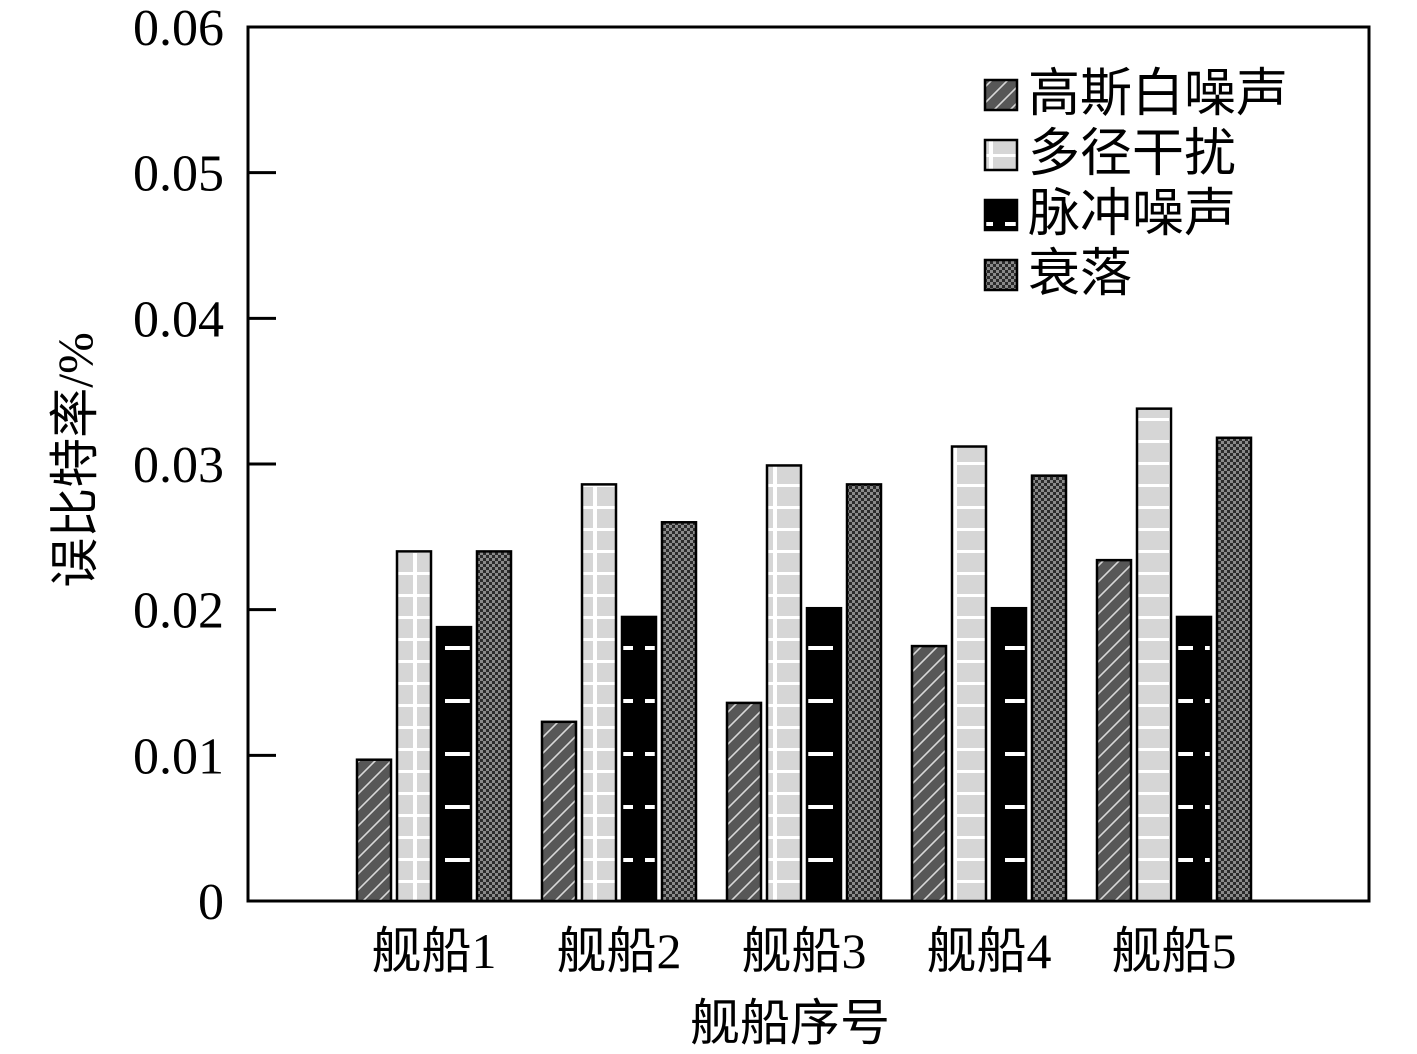 This screenshot has width=1417, height=1054. Describe the element at coordinates (178, 319) in the screenshot. I see `y-tick-label: 0.04` at that location.